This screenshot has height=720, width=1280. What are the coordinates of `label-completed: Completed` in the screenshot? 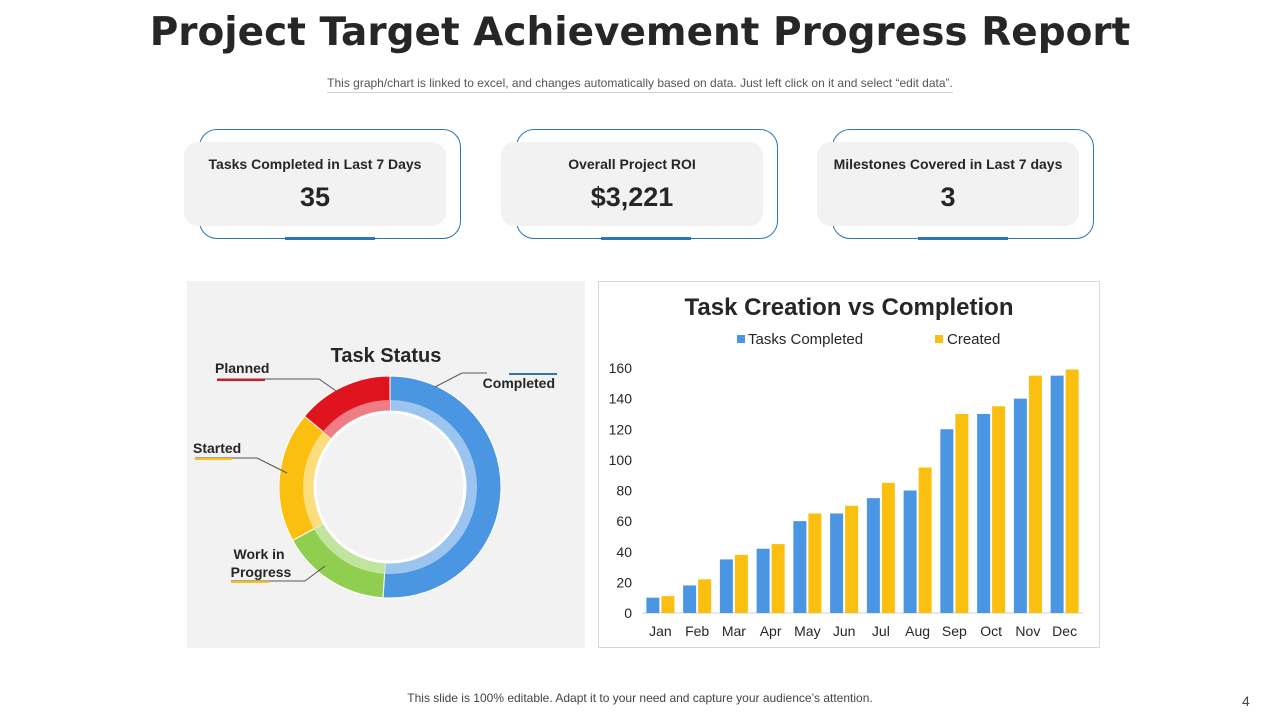 It's located at (519, 383).